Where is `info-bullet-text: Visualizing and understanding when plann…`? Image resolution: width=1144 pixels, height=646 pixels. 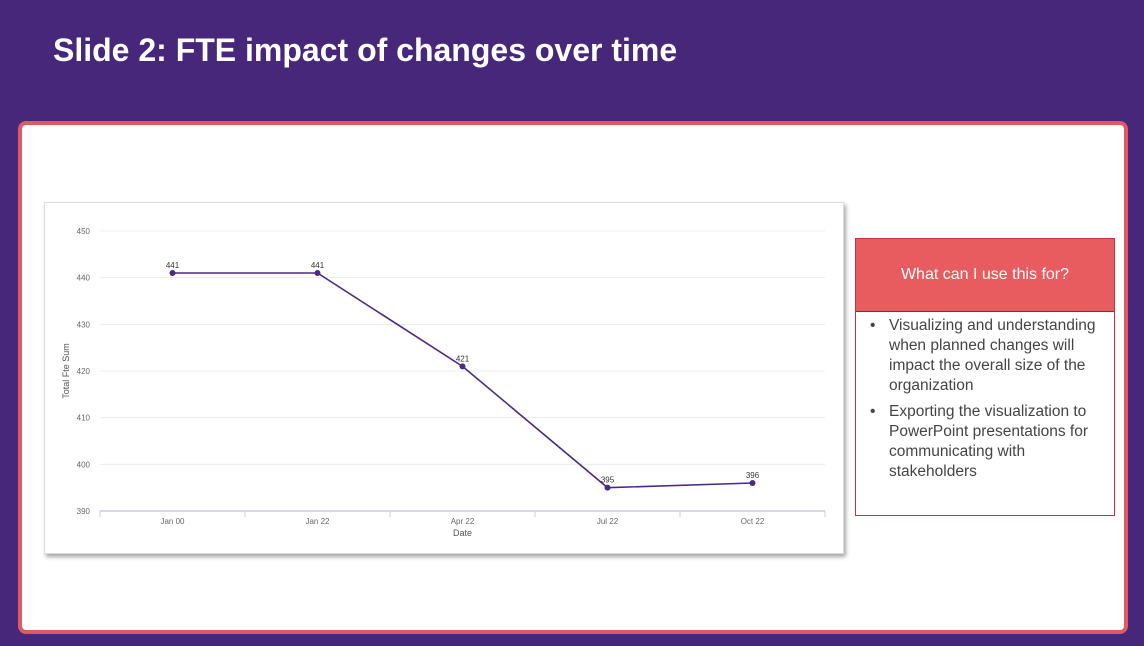
info-bullet-text: Visualizing and understanding when plann… is located at coordinates (992, 355).